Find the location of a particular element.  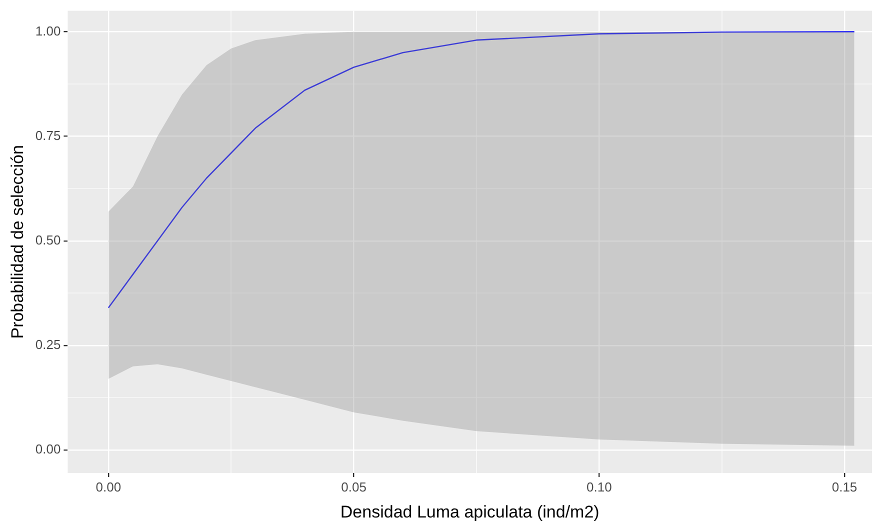

x-tick-label: 0.10 is located at coordinates (599, 486).